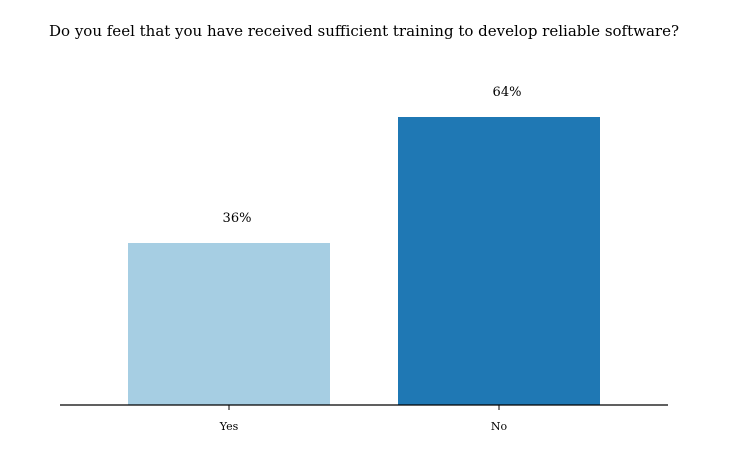 Image resolution: width=750 pixels, height=450 pixels. Describe the element at coordinates (363, 419) in the screenshot. I see `x-ticks-group: Yes No` at that location.